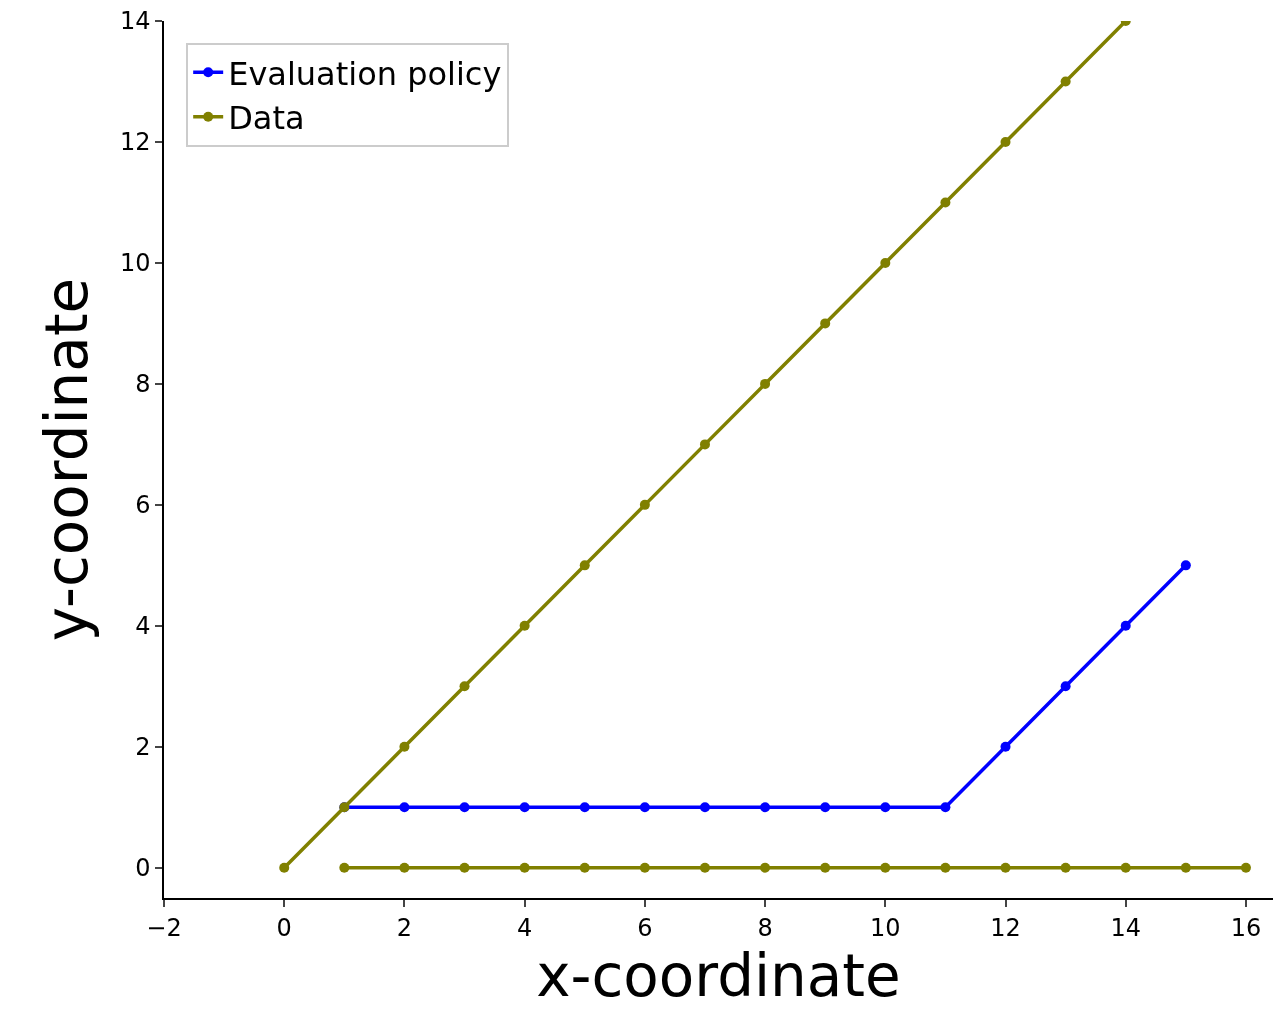  I want to click on y-axis-title: y-coordinate, so click(66, 459).